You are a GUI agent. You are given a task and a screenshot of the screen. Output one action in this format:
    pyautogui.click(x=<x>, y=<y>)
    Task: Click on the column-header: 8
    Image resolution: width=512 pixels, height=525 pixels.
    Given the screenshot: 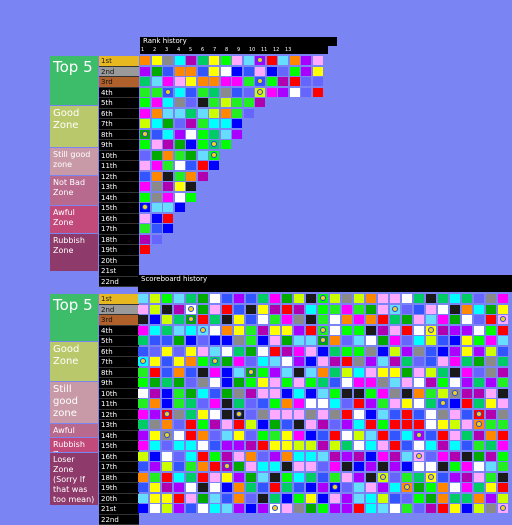 What is the action you would take?
    pyautogui.click(x=230, y=50)
    